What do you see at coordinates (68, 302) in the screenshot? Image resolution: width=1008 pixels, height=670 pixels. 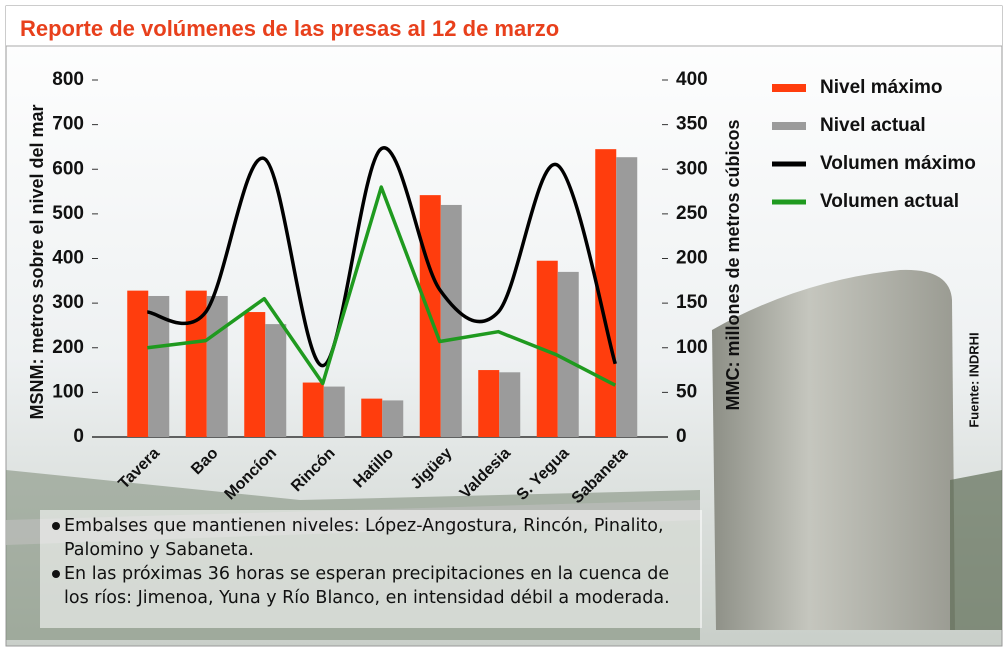 I see `y-tick-label: 300` at bounding box center [68, 302].